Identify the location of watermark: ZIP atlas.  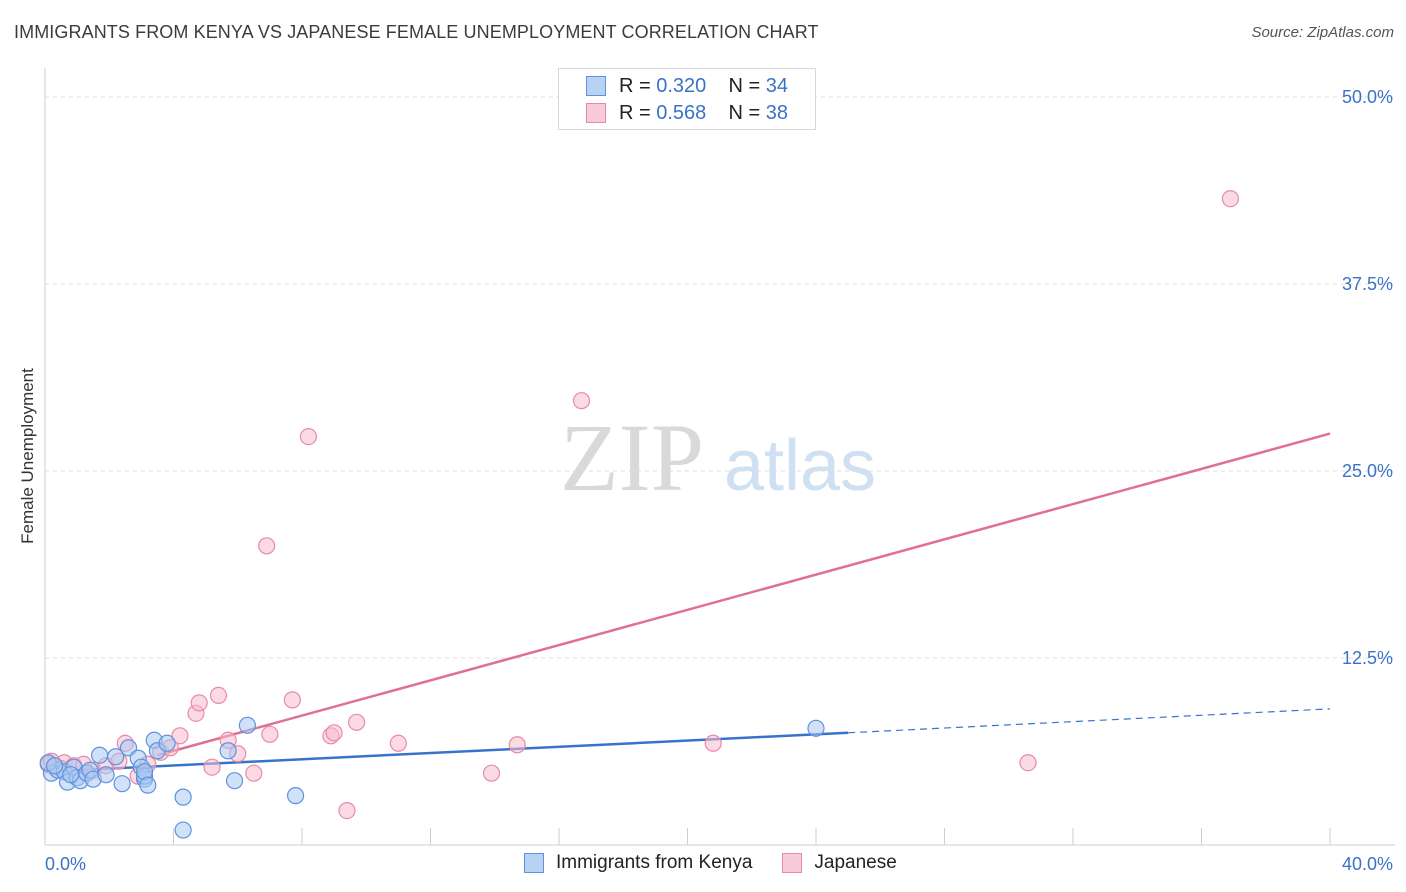
(718, 457).